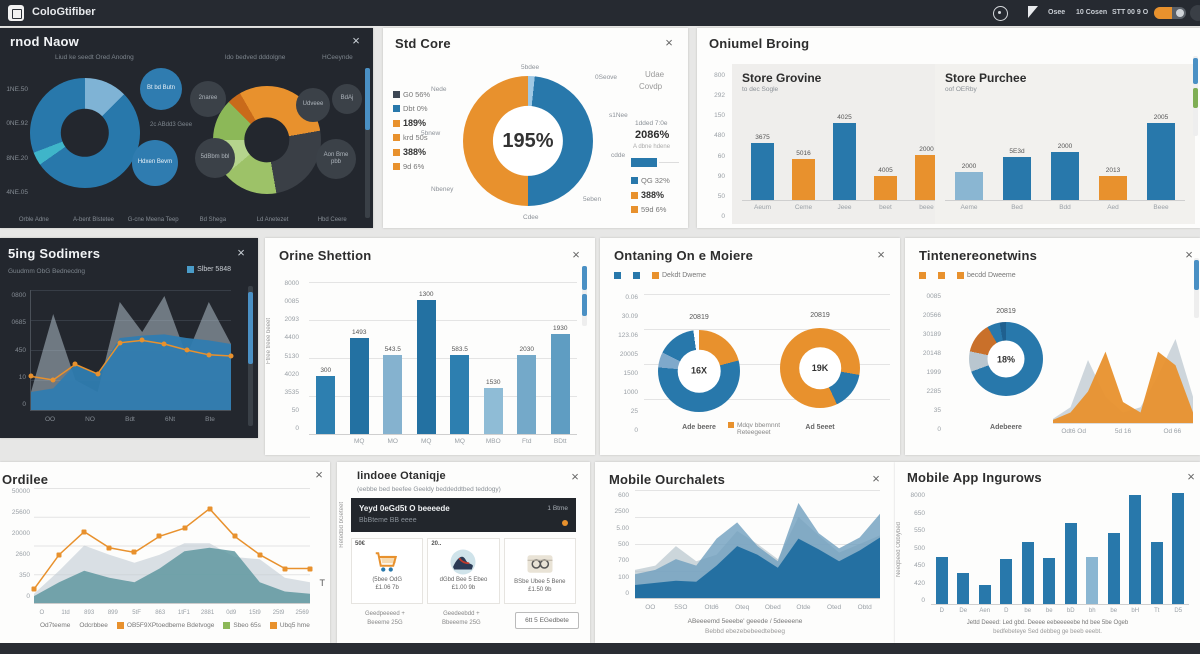 This screenshot has height=654, width=1200. Describe the element at coordinates (885, 207) in the screenshot. I see `x-tick-label: beet` at that location.